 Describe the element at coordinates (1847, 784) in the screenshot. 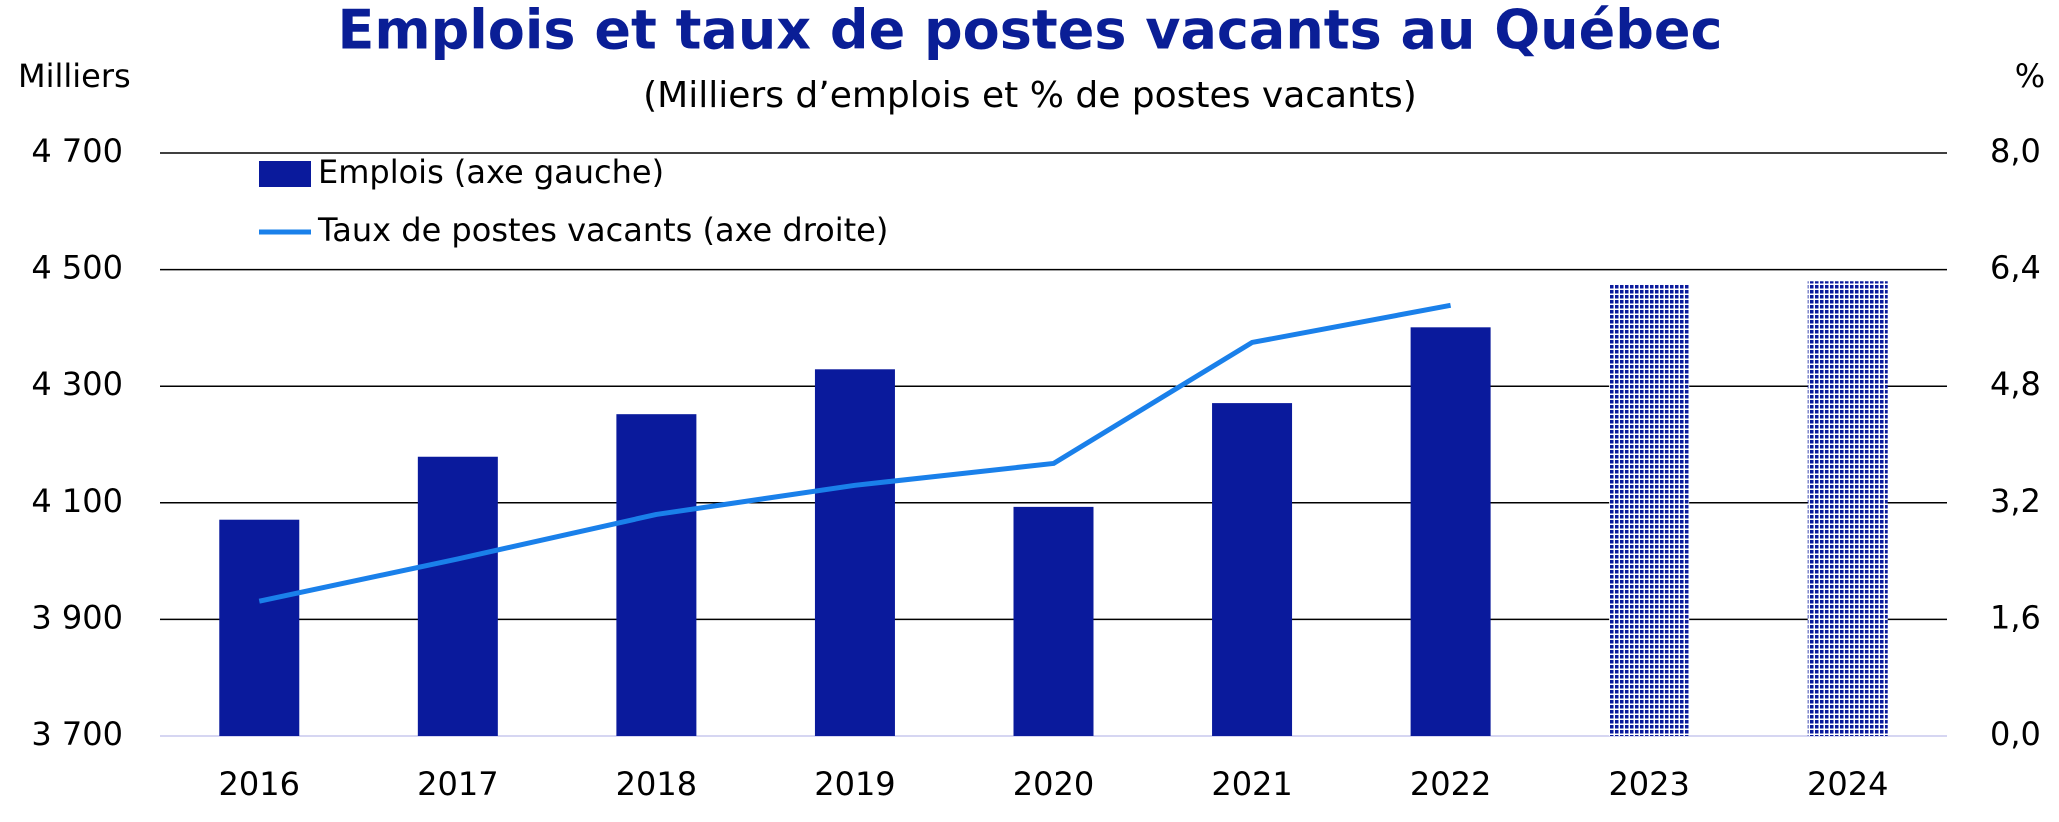

I see `x-tick-label: 2024` at that location.